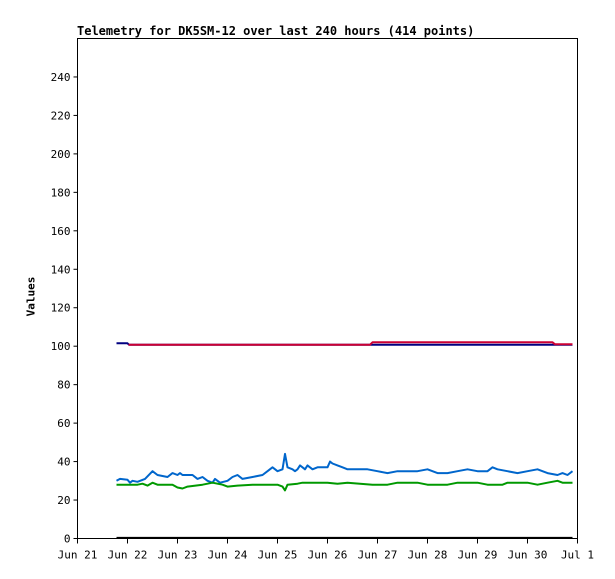 The height and width of the screenshot is (579, 615). Describe the element at coordinates (67, 539) in the screenshot. I see `y-tick-label: 0` at that location.